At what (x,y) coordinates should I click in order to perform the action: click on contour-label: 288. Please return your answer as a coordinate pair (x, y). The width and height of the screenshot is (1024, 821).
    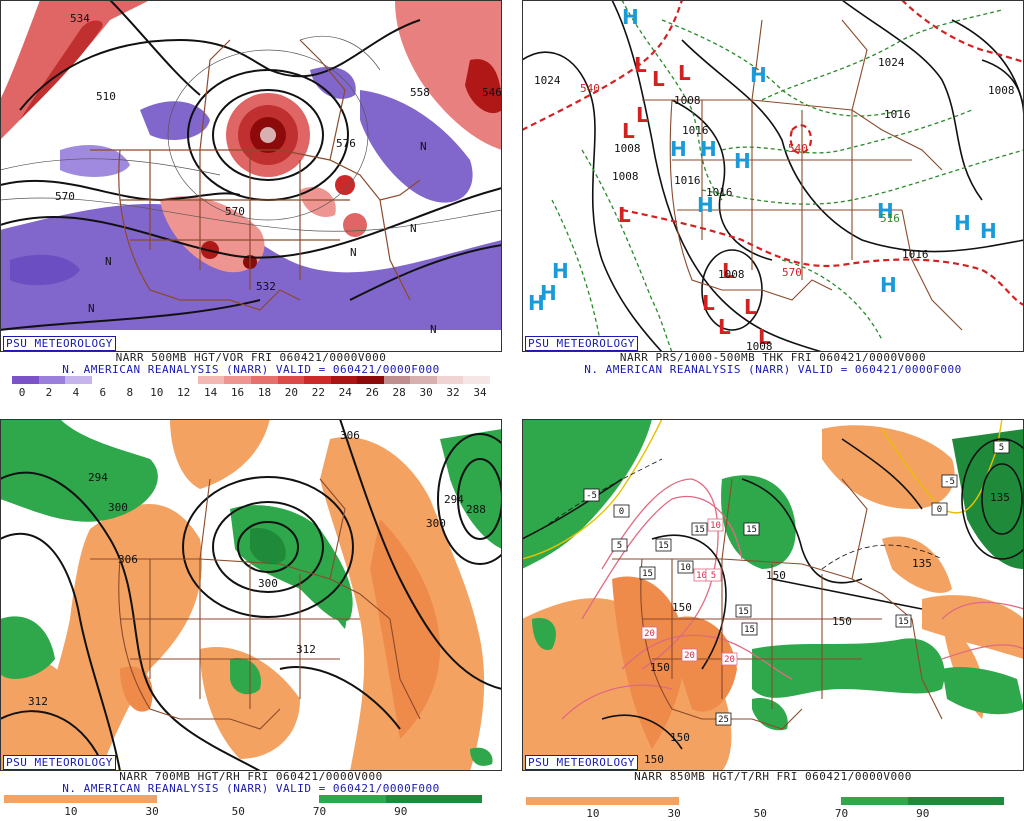
    Looking at the image, I should click on (476, 509).